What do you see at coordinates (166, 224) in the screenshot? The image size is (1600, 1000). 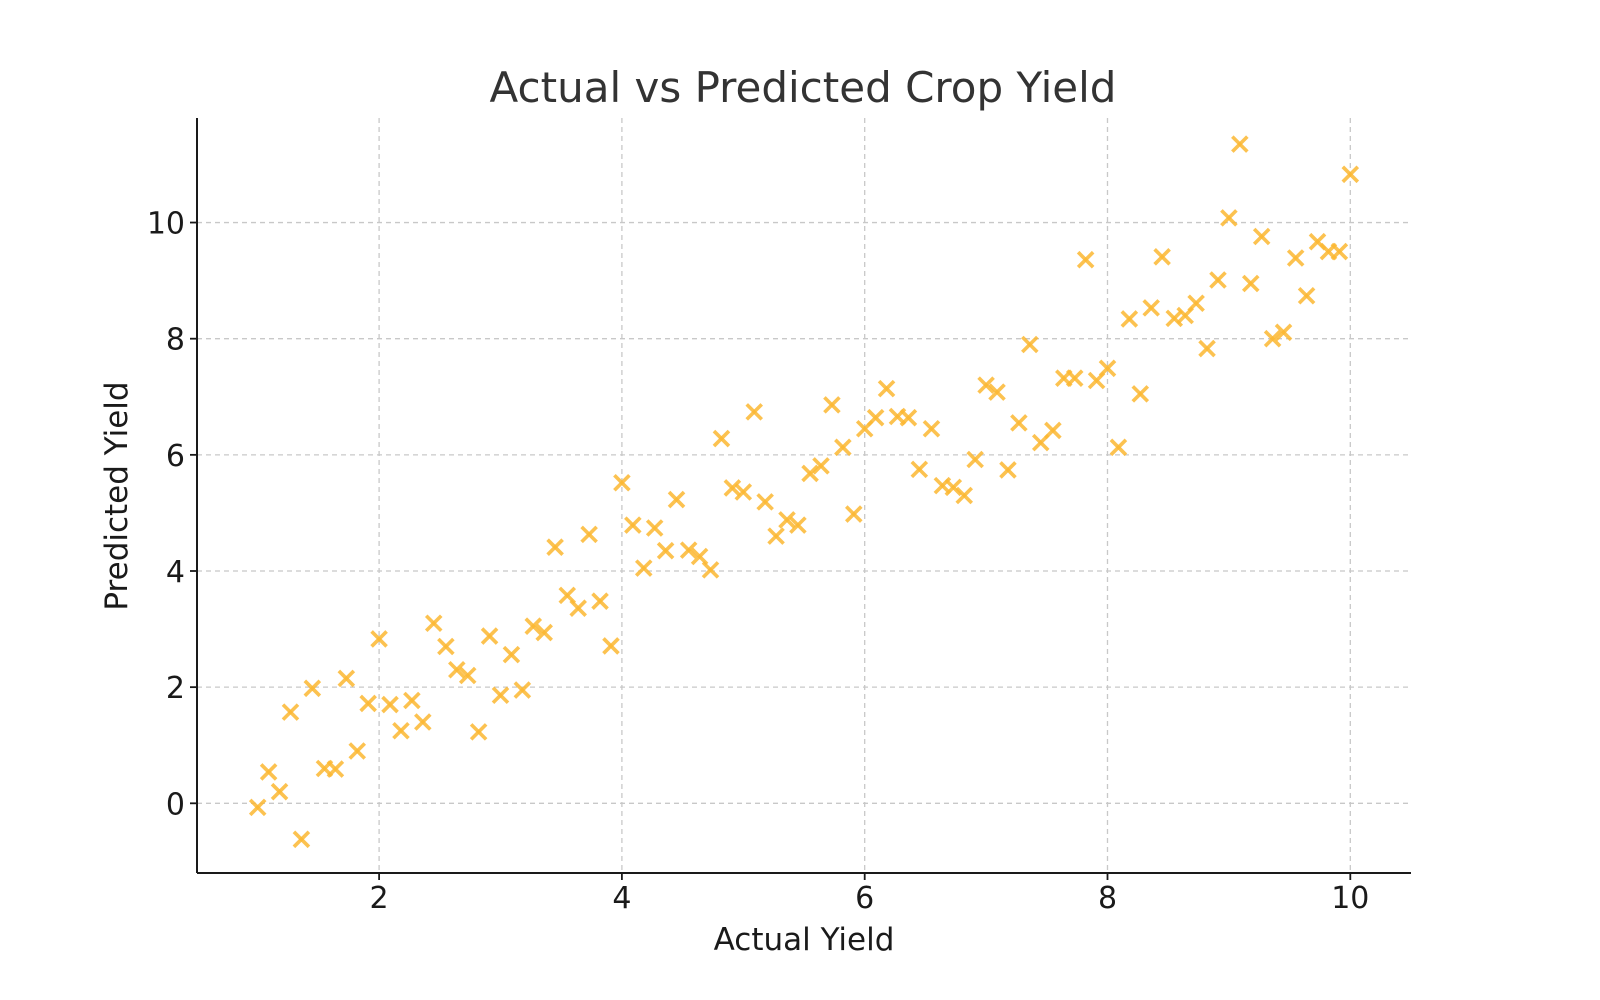 I see `y-tick-label: 10` at bounding box center [166, 224].